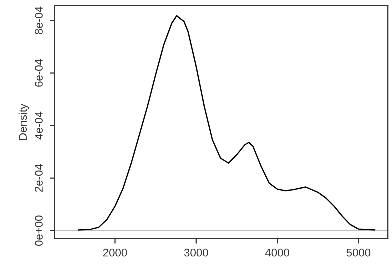  What do you see at coordinates (277, 252) in the screenshot?
I see `x-tick-label: 4000` at bounding box center [277, 252].